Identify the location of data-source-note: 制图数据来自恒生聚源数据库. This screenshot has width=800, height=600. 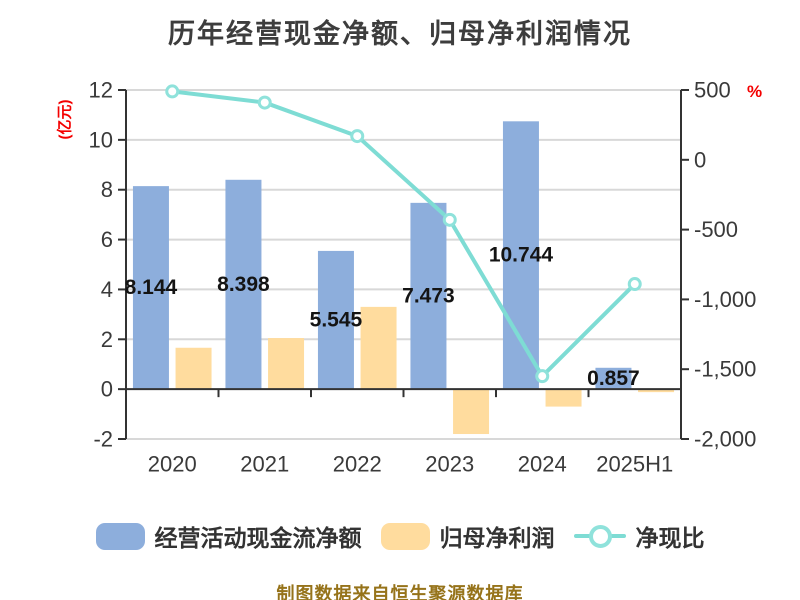
(400, 592).